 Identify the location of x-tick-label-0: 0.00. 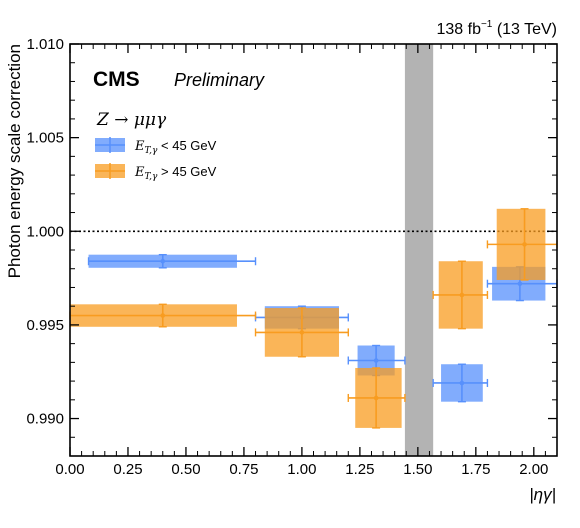
(69, 469).